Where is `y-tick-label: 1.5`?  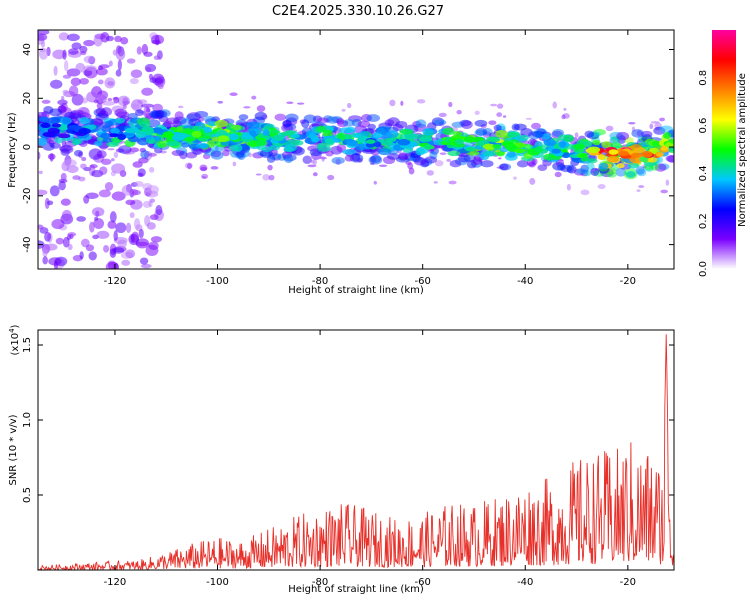 y-tick-label: 1.5 is located at coordinates (27, 345).